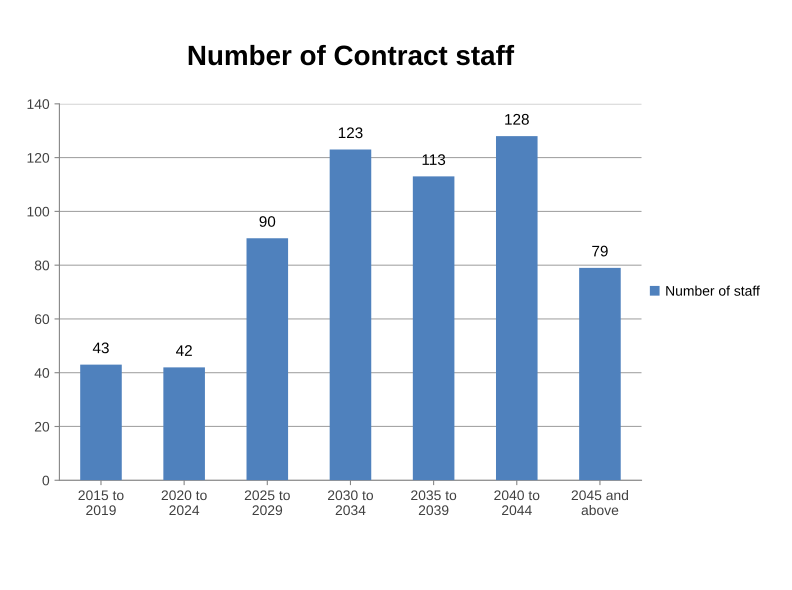 The image size is (792, 590). I want to click on y-tick-label: 100, so click(39, 211).